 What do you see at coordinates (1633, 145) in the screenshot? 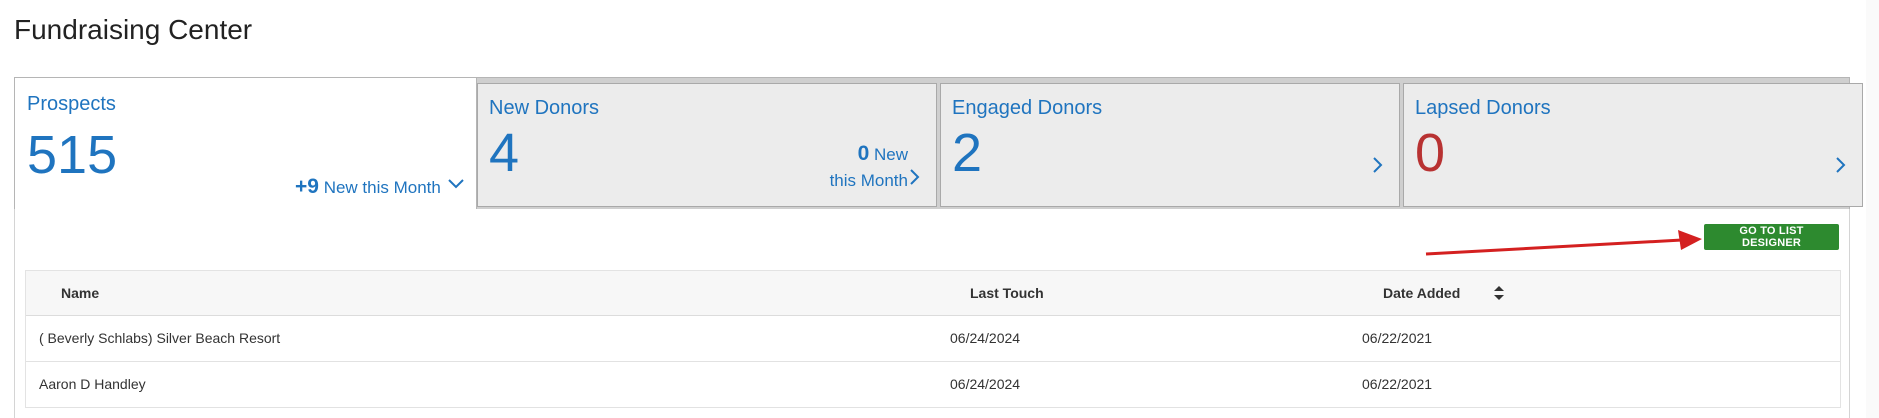
I see `card-lapsed-donors: Lapsed Donors 0` at bounding box center [1633, 145].